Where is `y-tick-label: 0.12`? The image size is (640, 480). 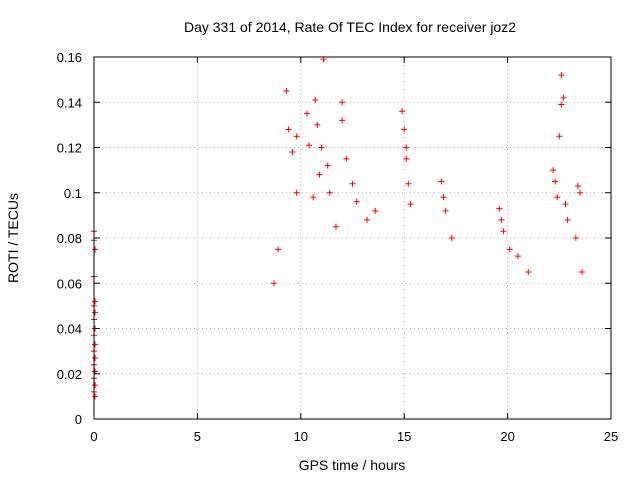 y-tick-label: 0.12 is located at coordinates (69, 148).